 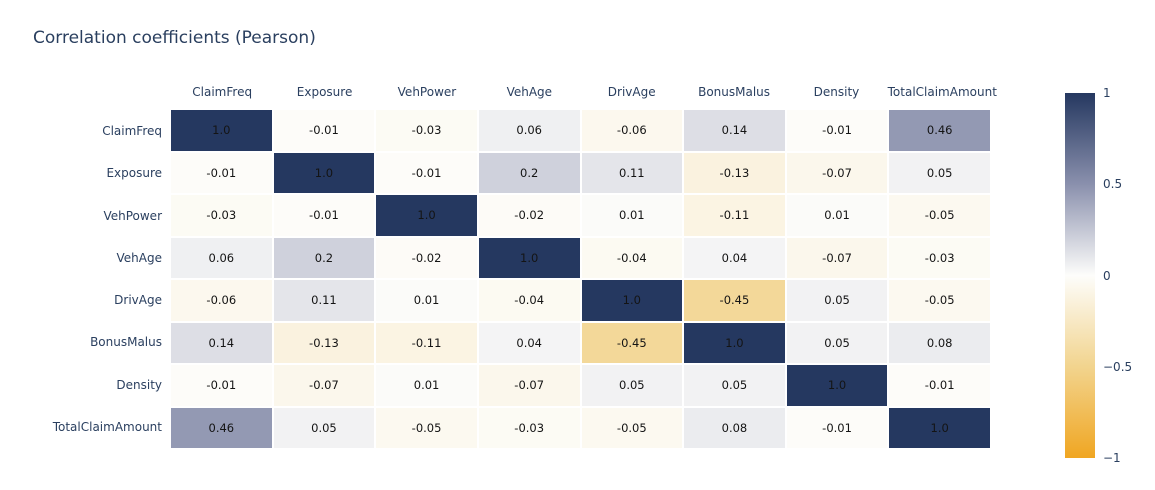 I want to click on x-axis-label: Exposure, so click(x=324, y=92).